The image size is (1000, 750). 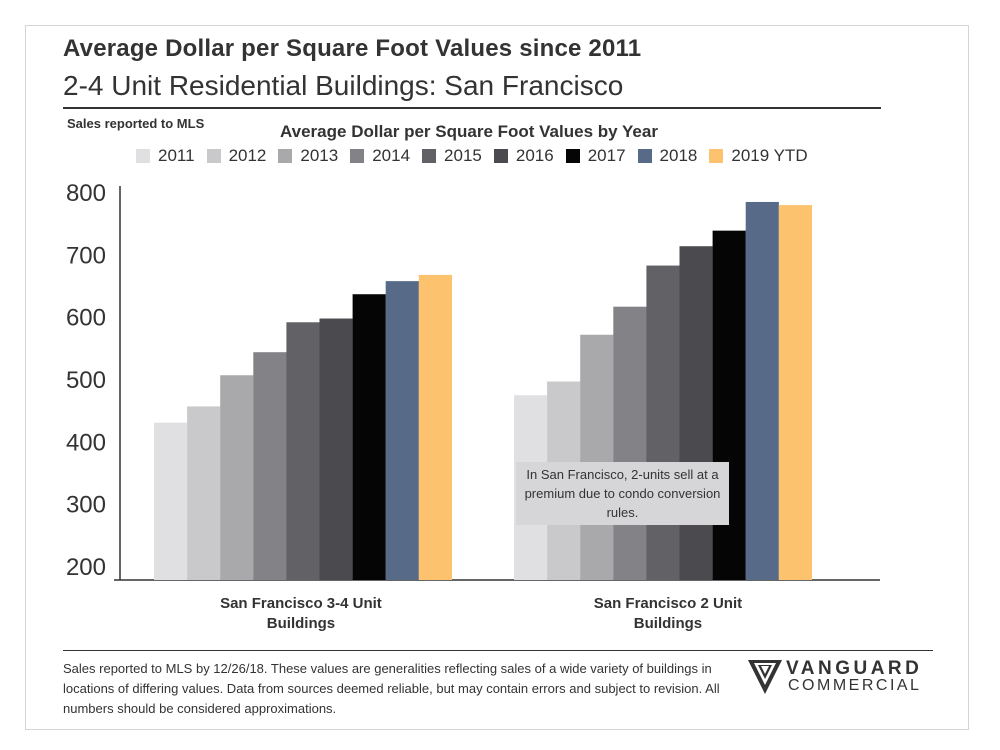 I want to click on legend-item: 2016, so click(x=523, y=156).